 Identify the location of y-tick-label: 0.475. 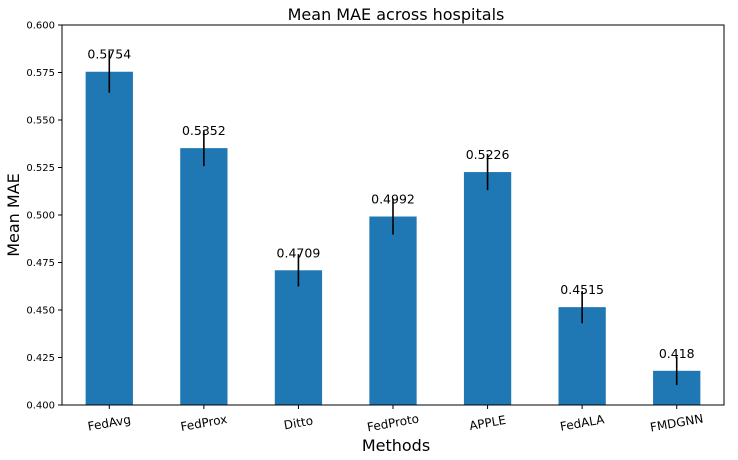
(40, 263).